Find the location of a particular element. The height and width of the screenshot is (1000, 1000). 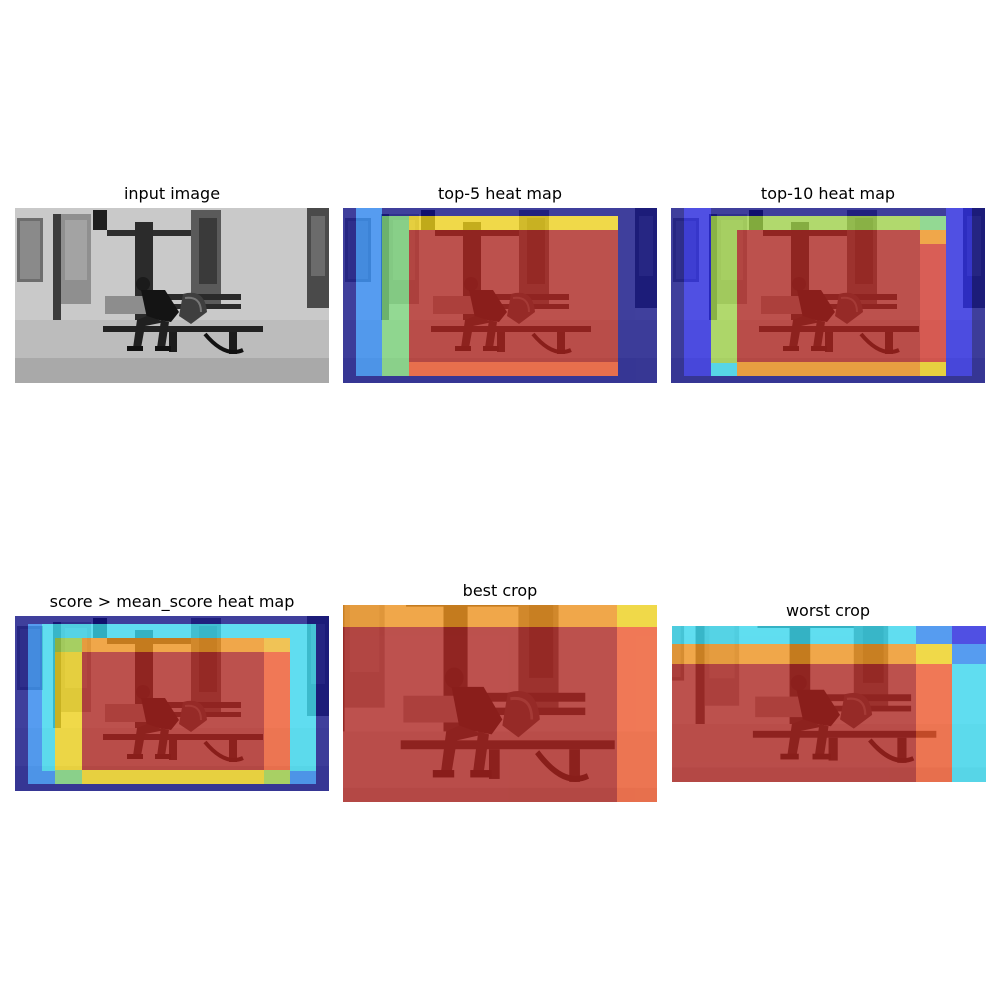

input-image is located at coordinates (172, 295).